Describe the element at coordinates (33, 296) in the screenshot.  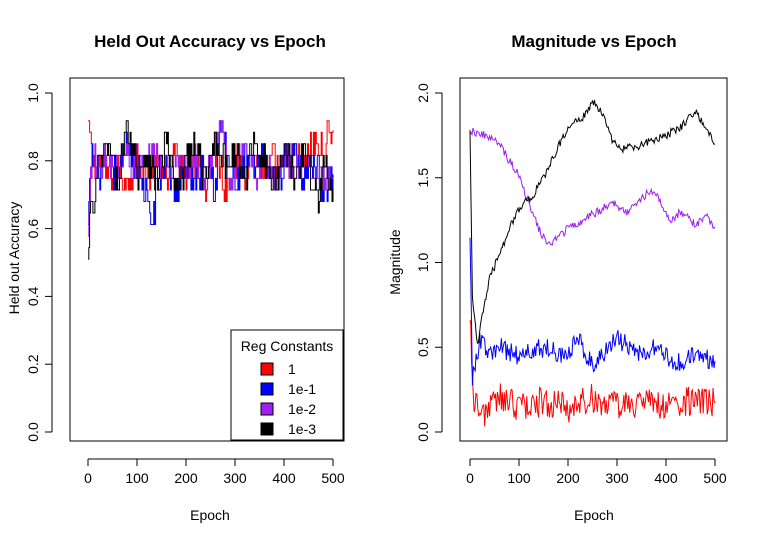
I see `left-ytick-label-2: 0.4` at that location.